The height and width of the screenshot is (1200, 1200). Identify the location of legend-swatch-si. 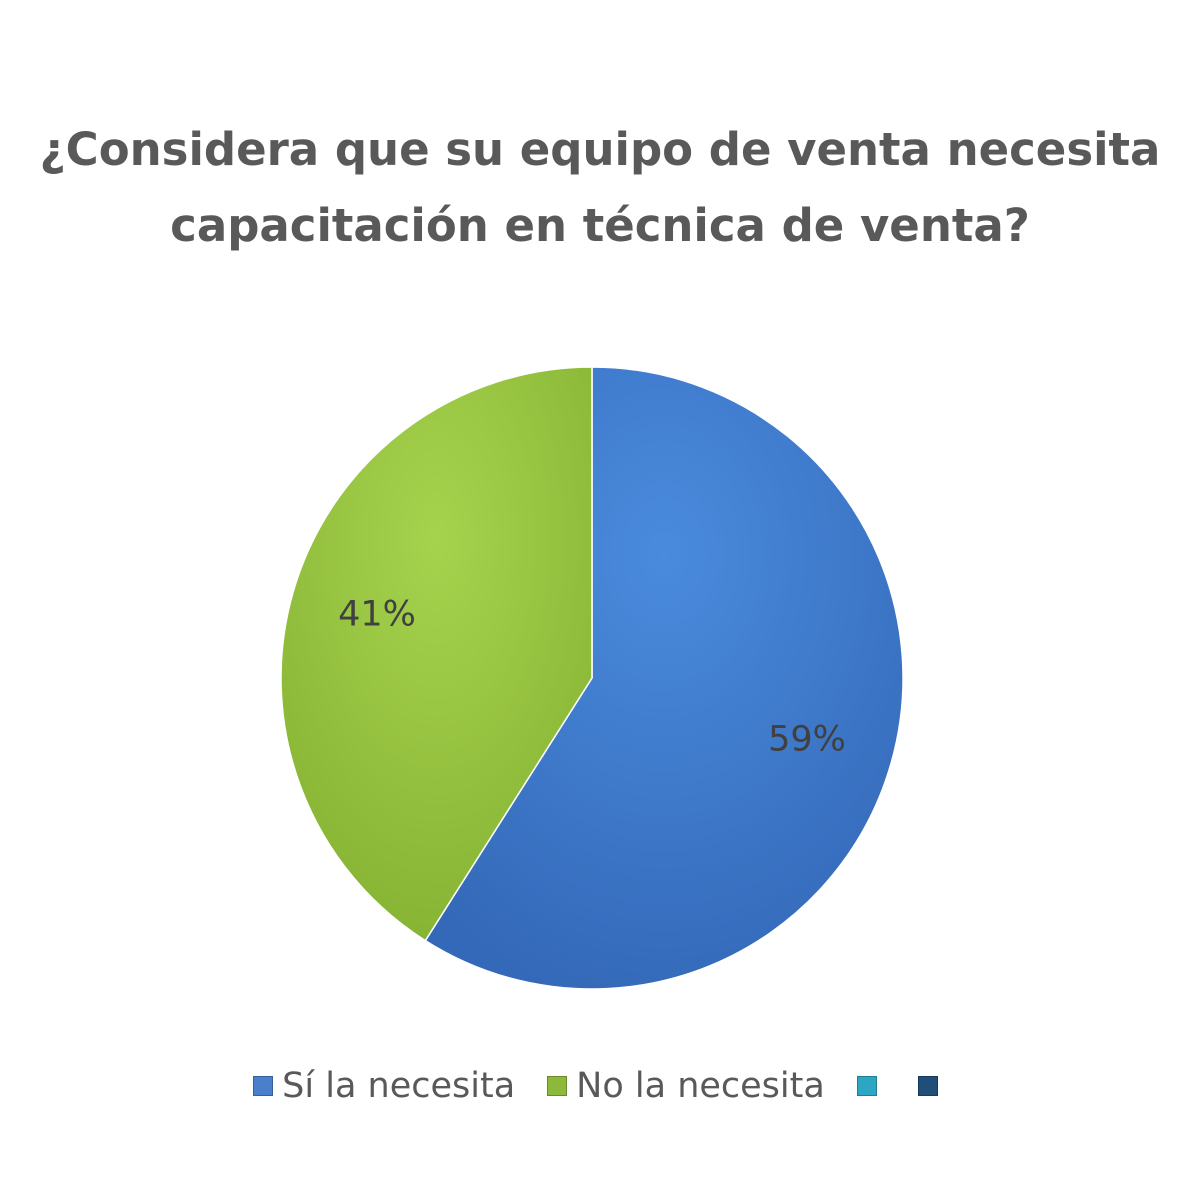
(263, 1086).